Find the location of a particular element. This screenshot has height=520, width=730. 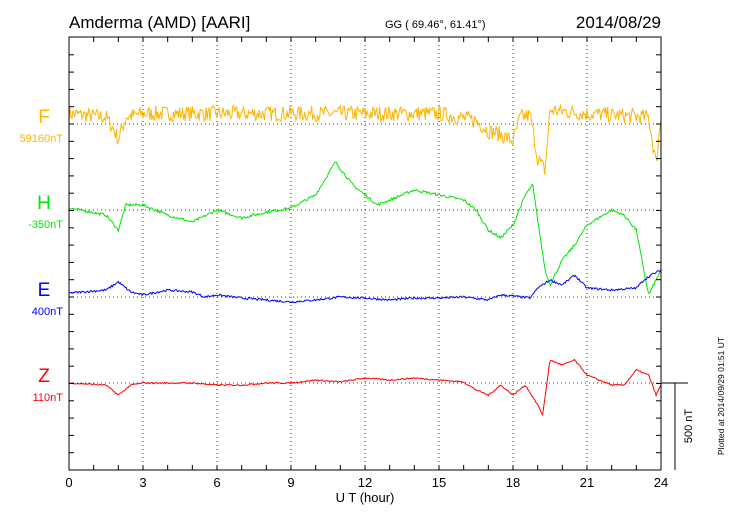

series-labels: F 59160nT H -350nT E 400nT Z 110nT is located at coordinates (42, 255).